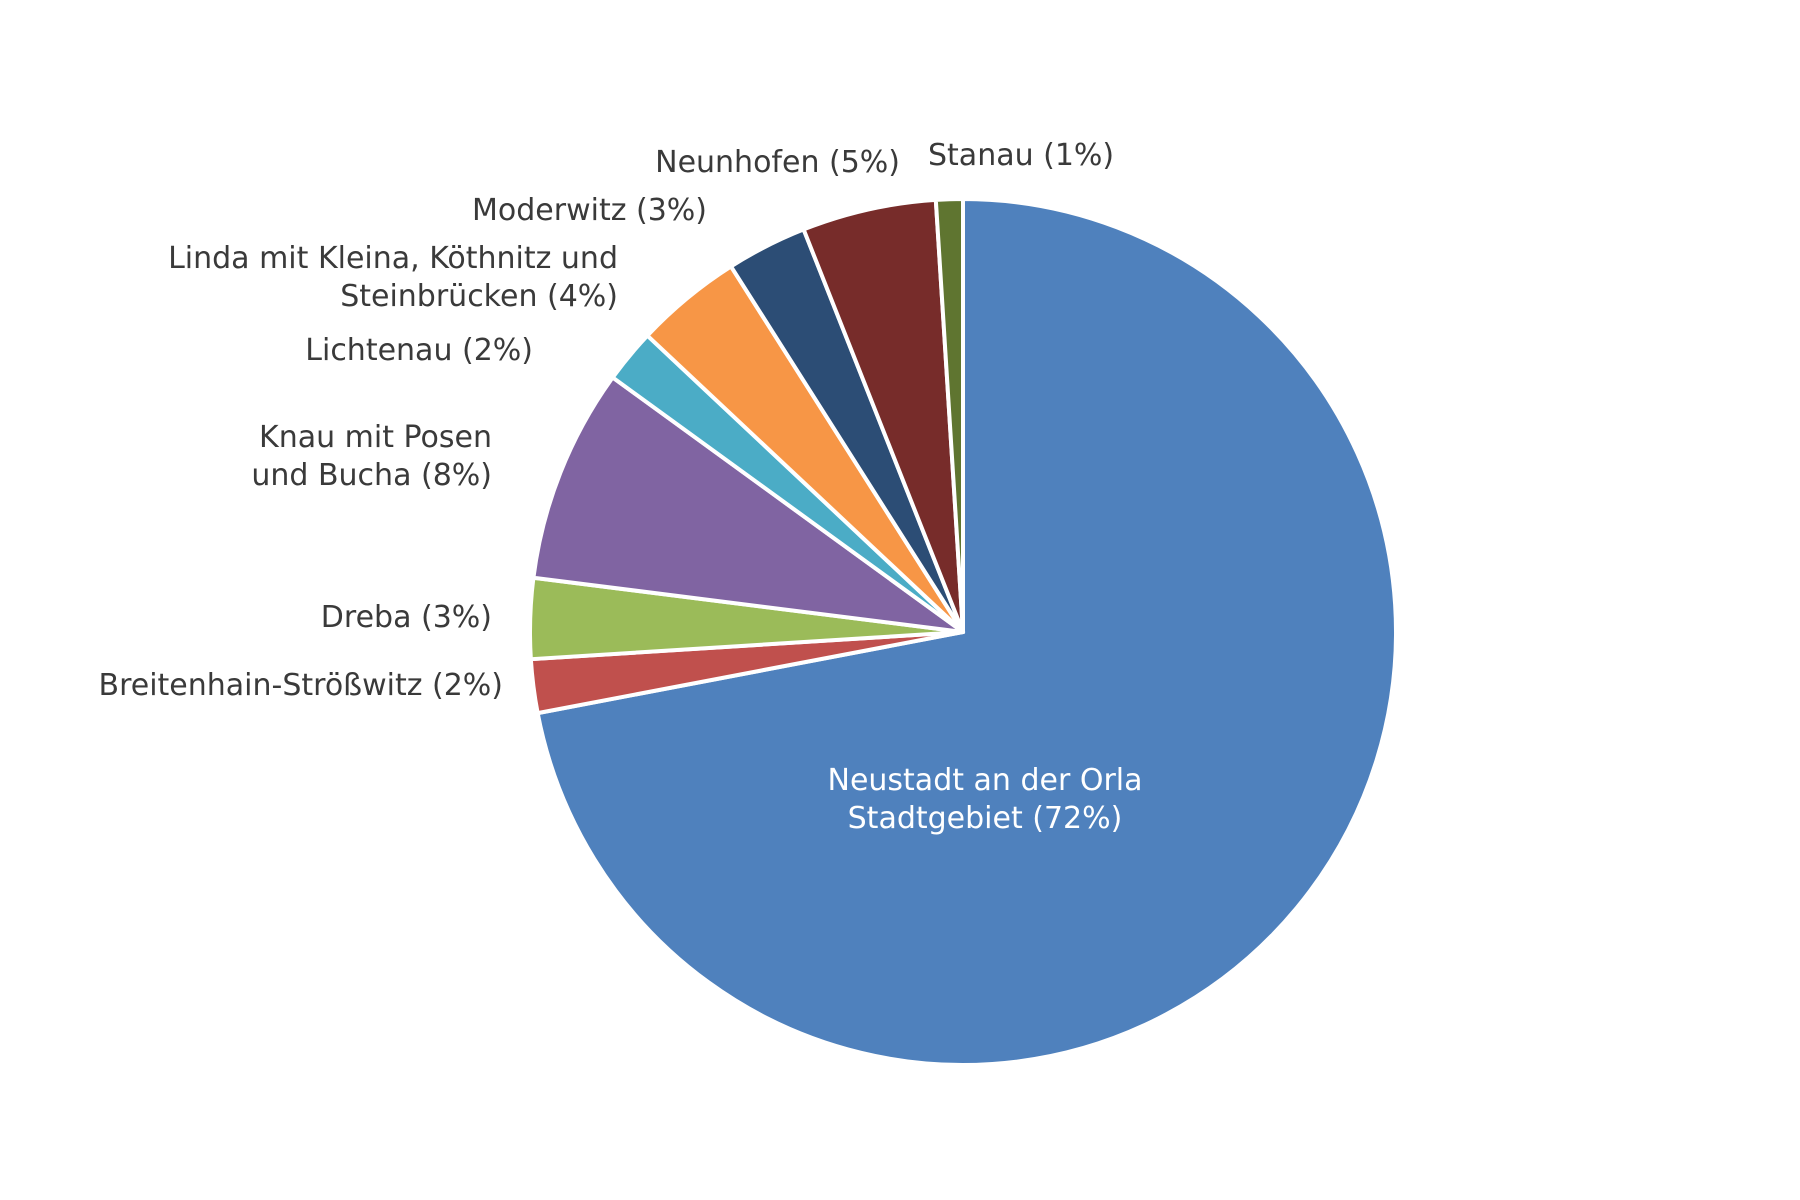 The image size is (1800, 1200). I want to click on slice-label-line: Steinbrücken (4%), so click(479, 296).